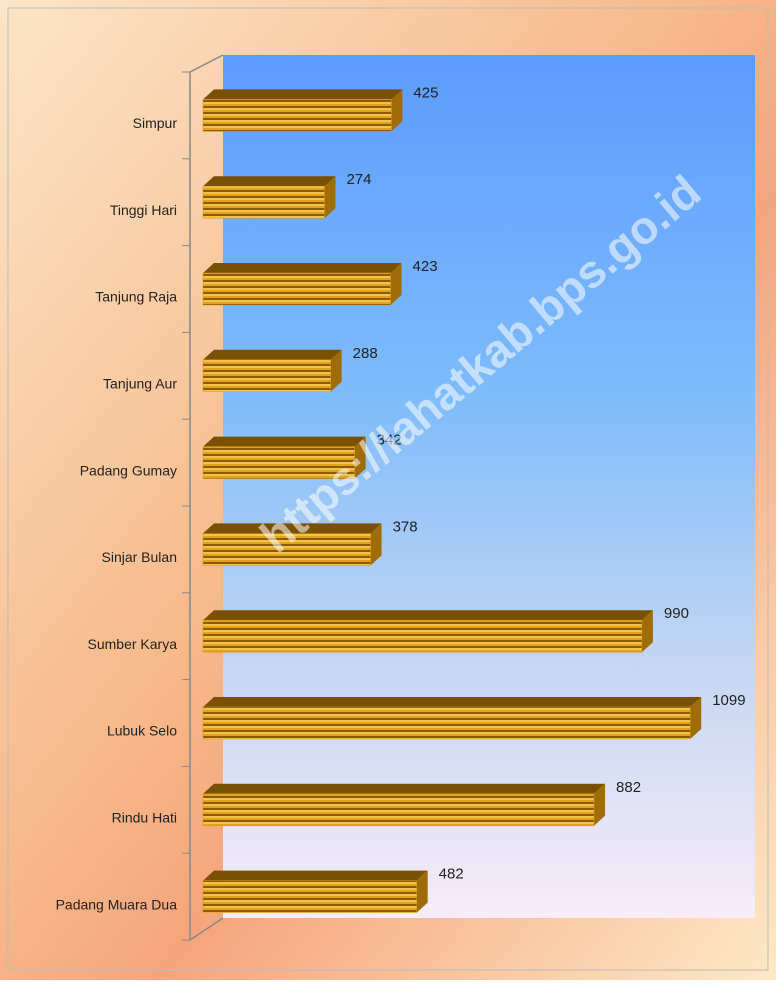  Describe the element at coordinates (728, 700) in the screenshot. I see `value-label: 1099` at that location.